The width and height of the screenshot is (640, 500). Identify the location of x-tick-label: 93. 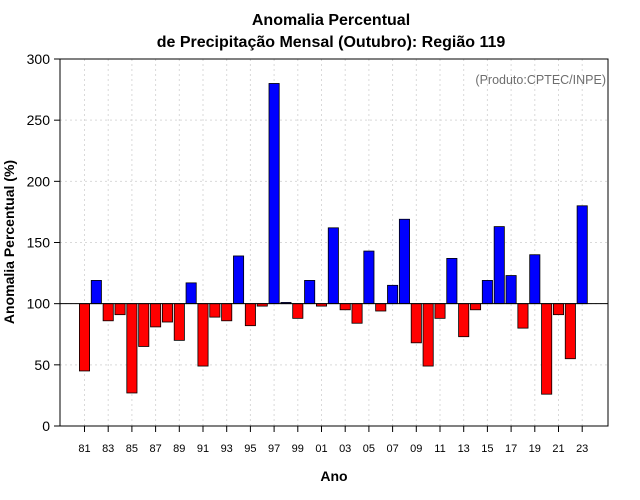
(227, 449).